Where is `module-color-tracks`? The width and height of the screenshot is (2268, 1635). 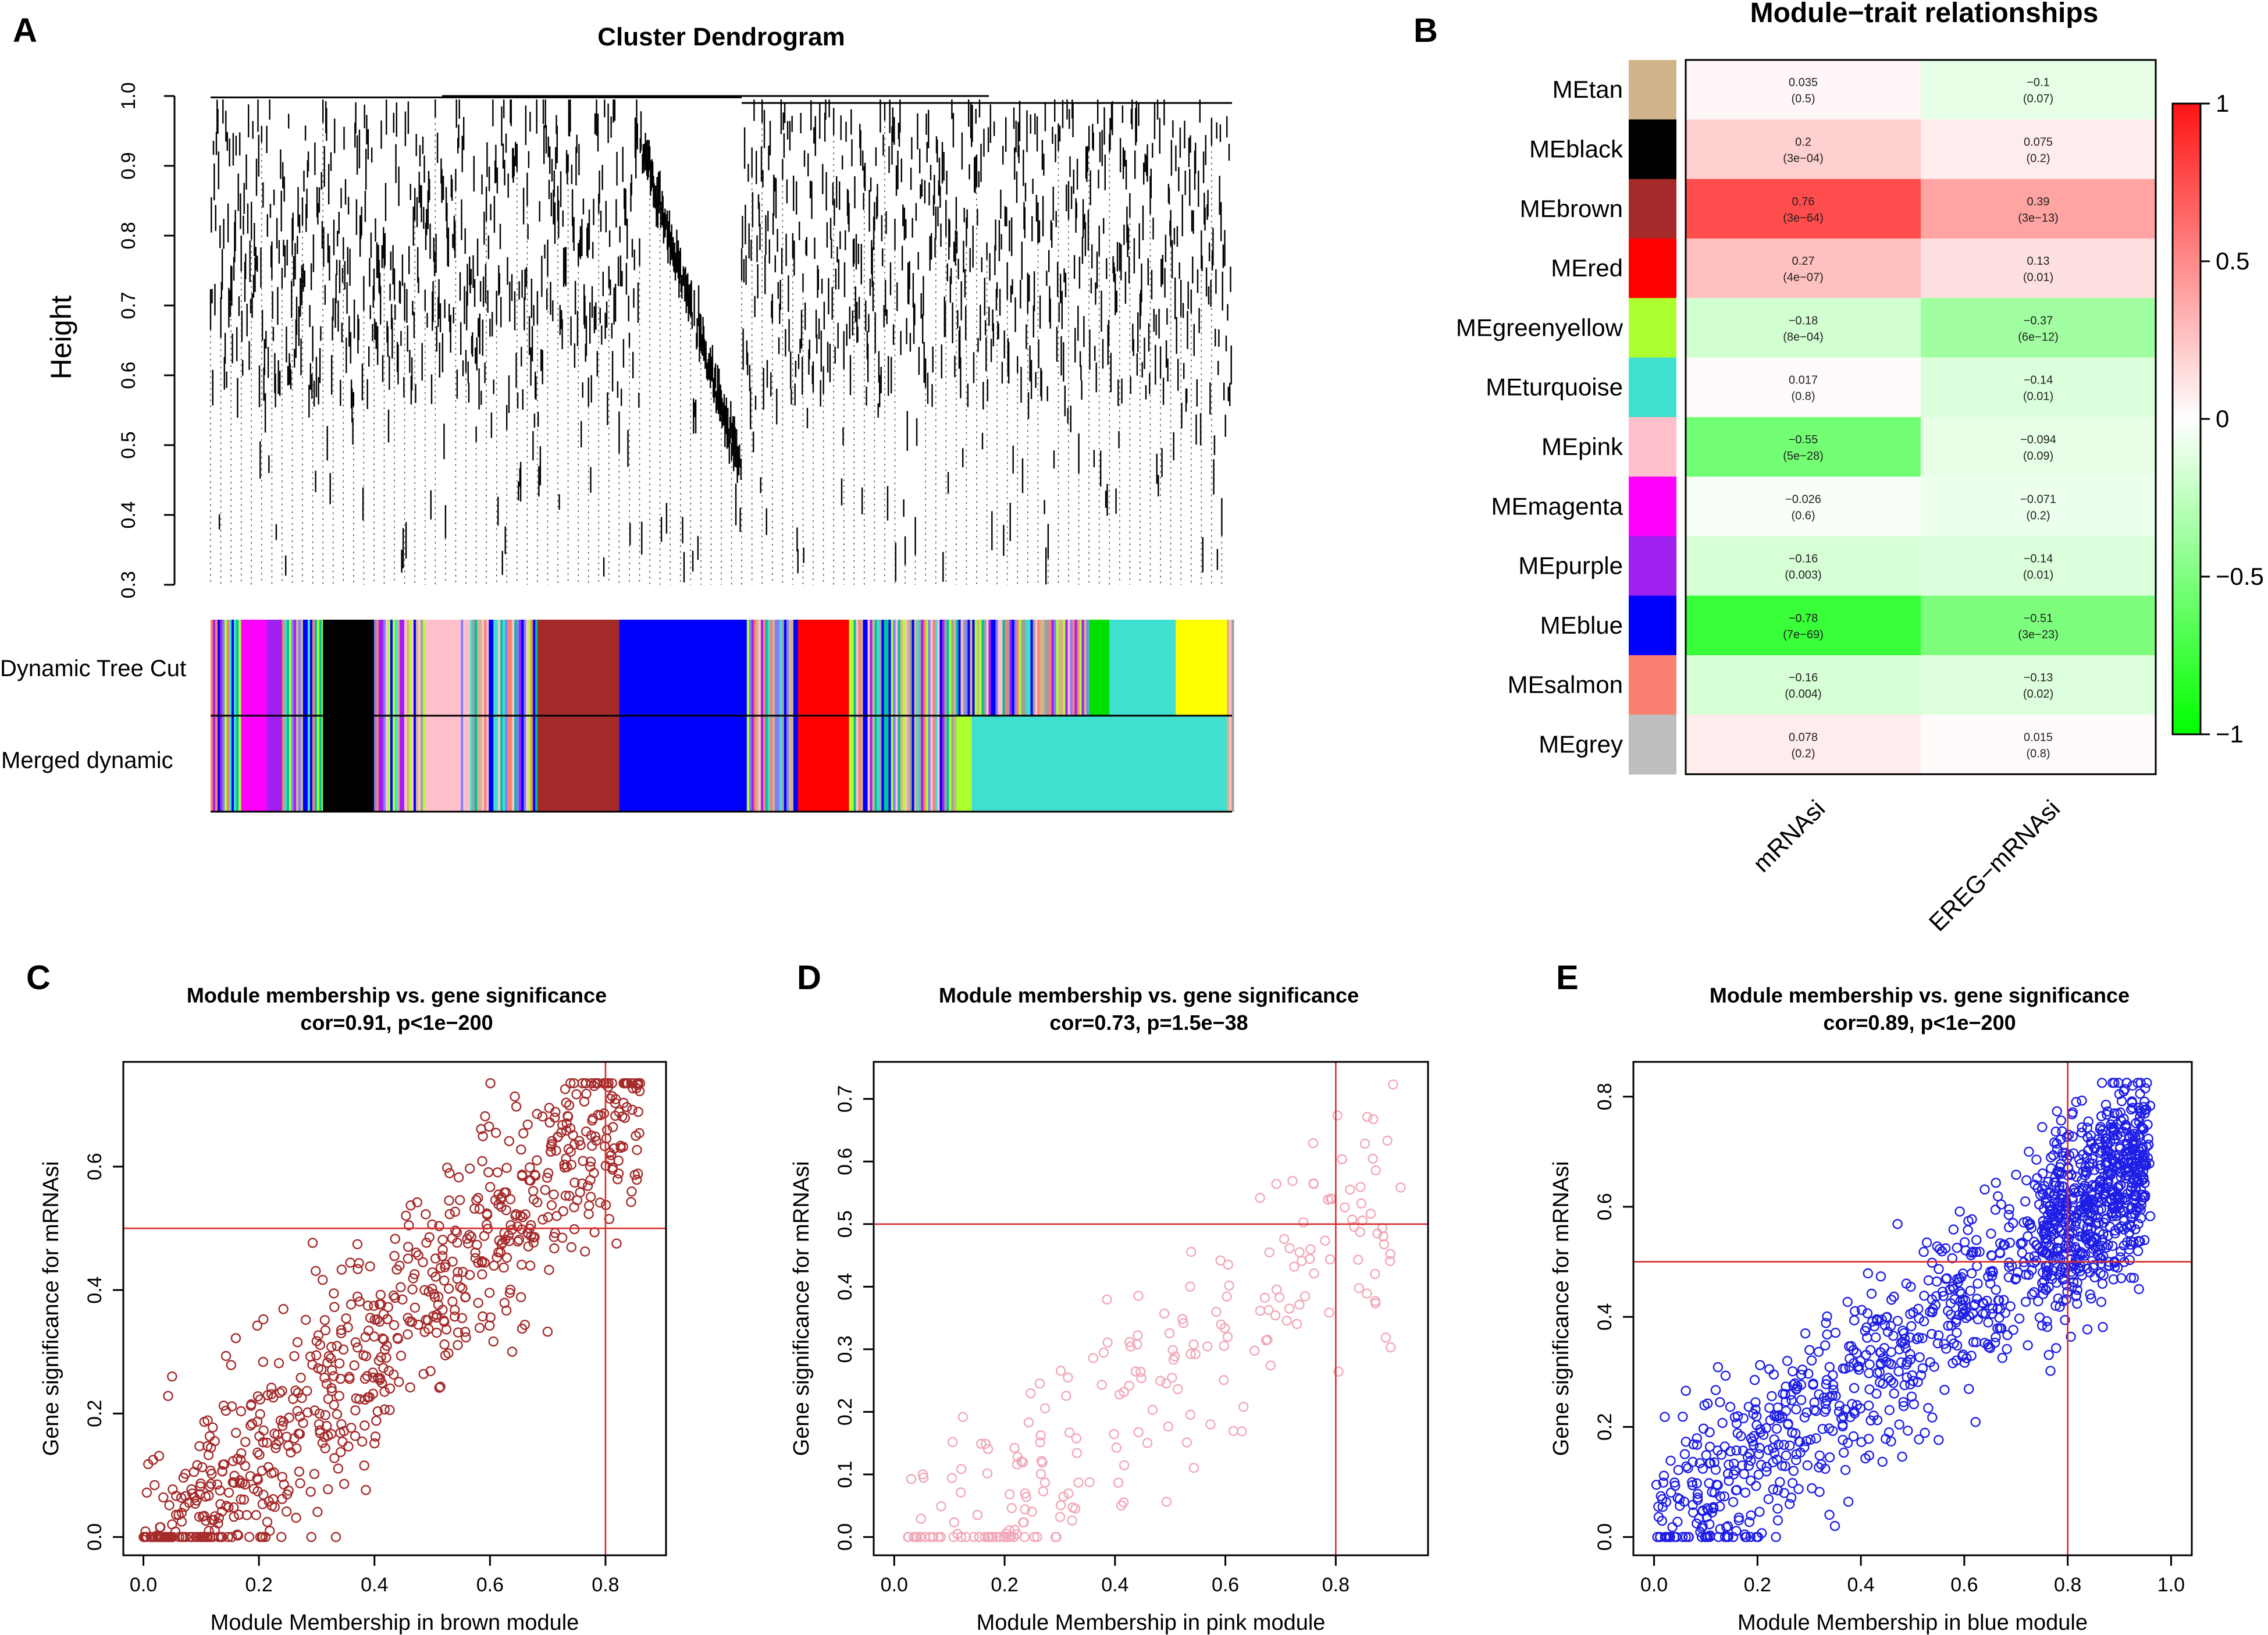
module-color-tracks is located at coordinates (722, 716).